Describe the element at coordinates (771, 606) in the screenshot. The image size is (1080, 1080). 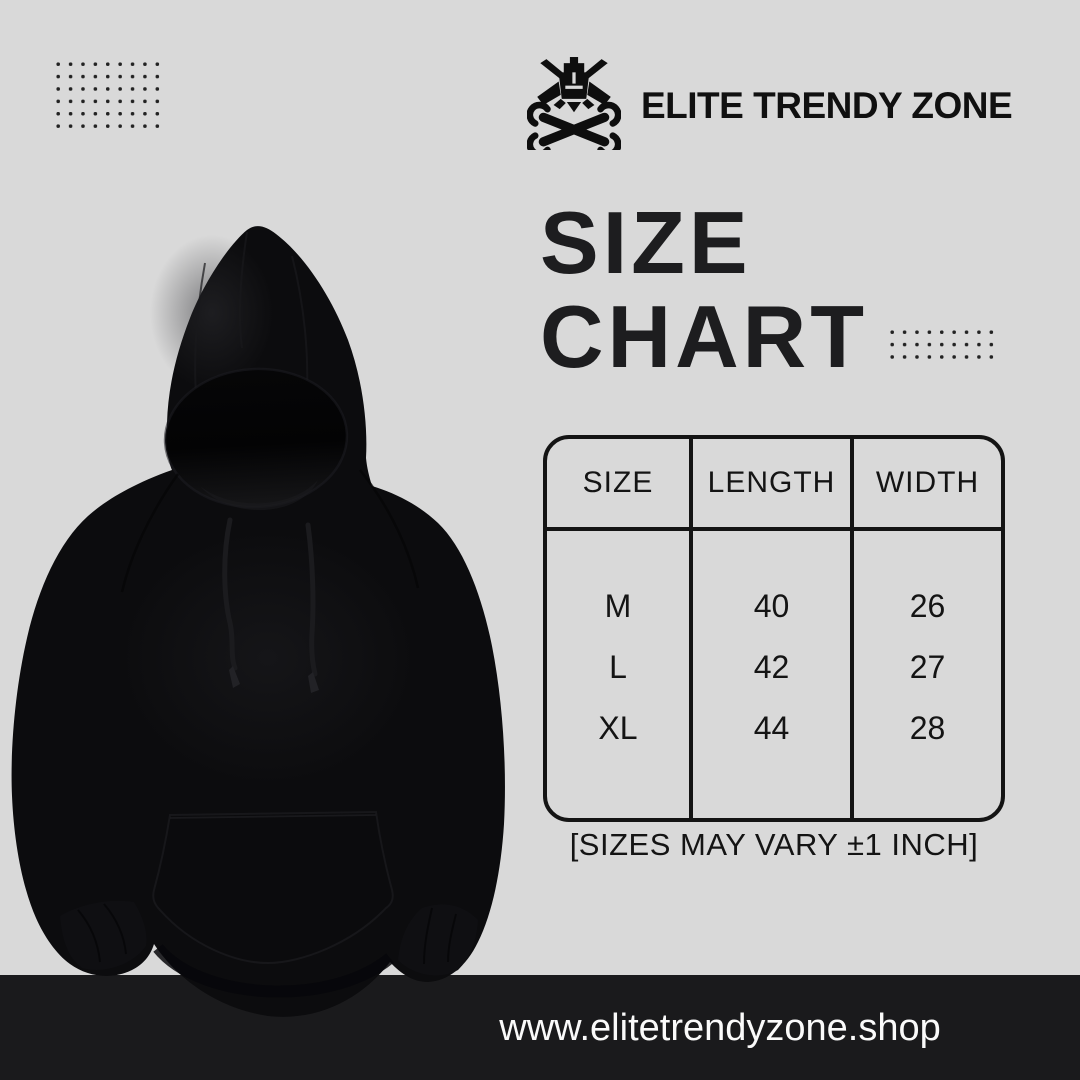
I see `table-cell: 40` at that location.